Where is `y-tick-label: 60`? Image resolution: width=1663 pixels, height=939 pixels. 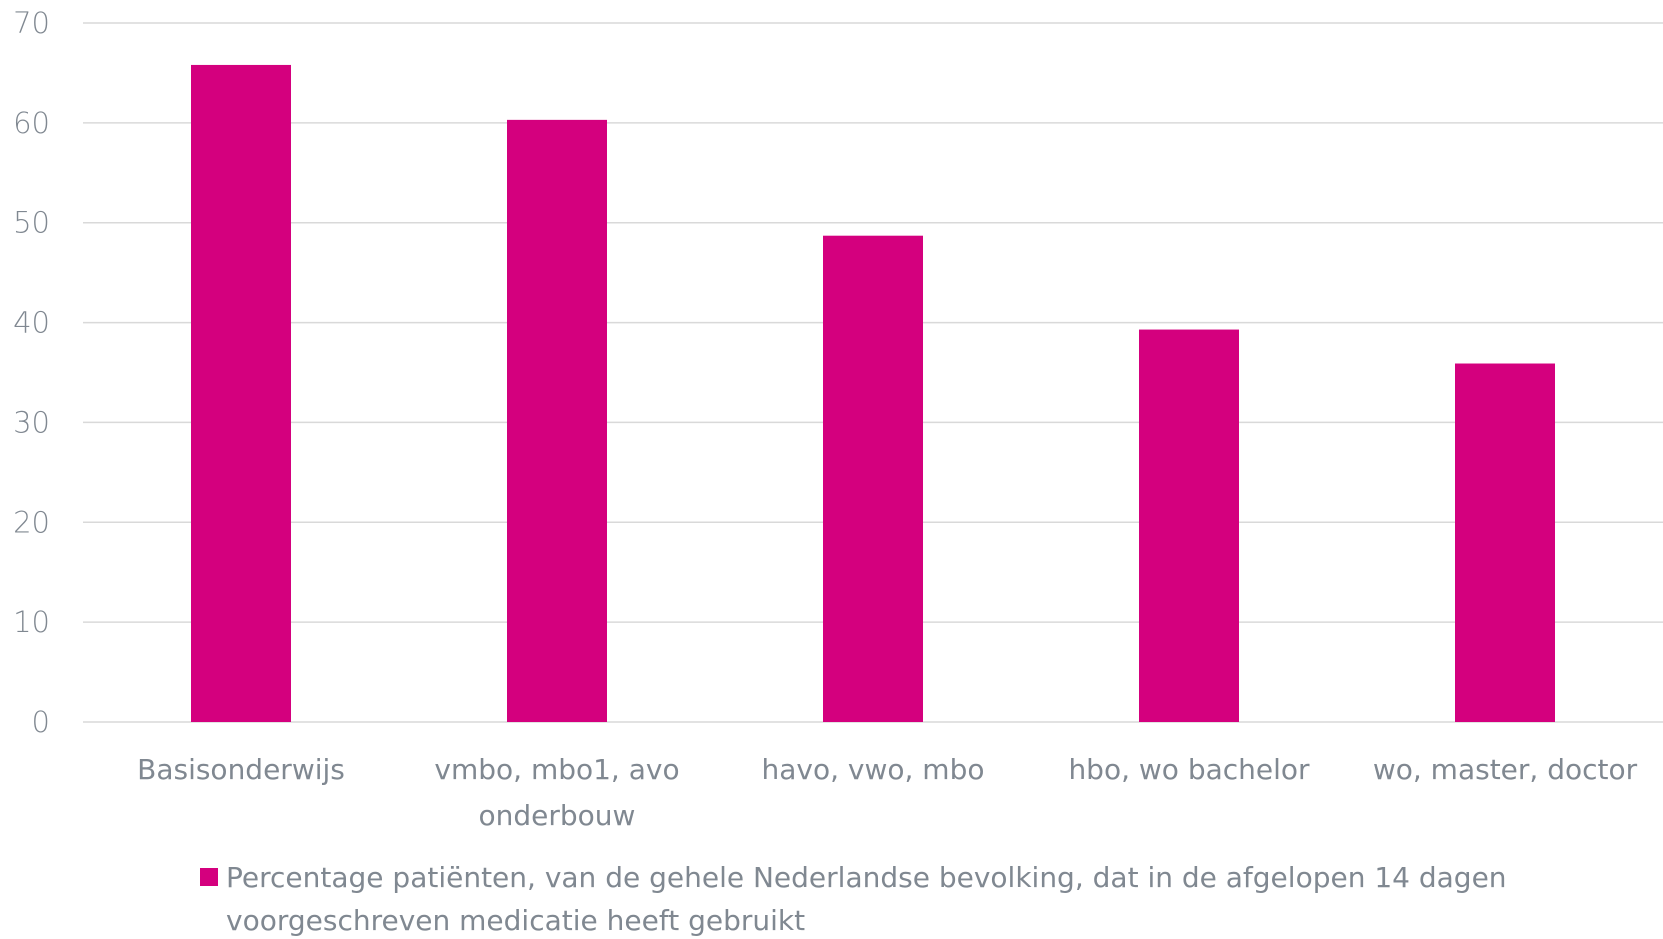
y-tick-label: 60 is located at coordinates (31, 123).